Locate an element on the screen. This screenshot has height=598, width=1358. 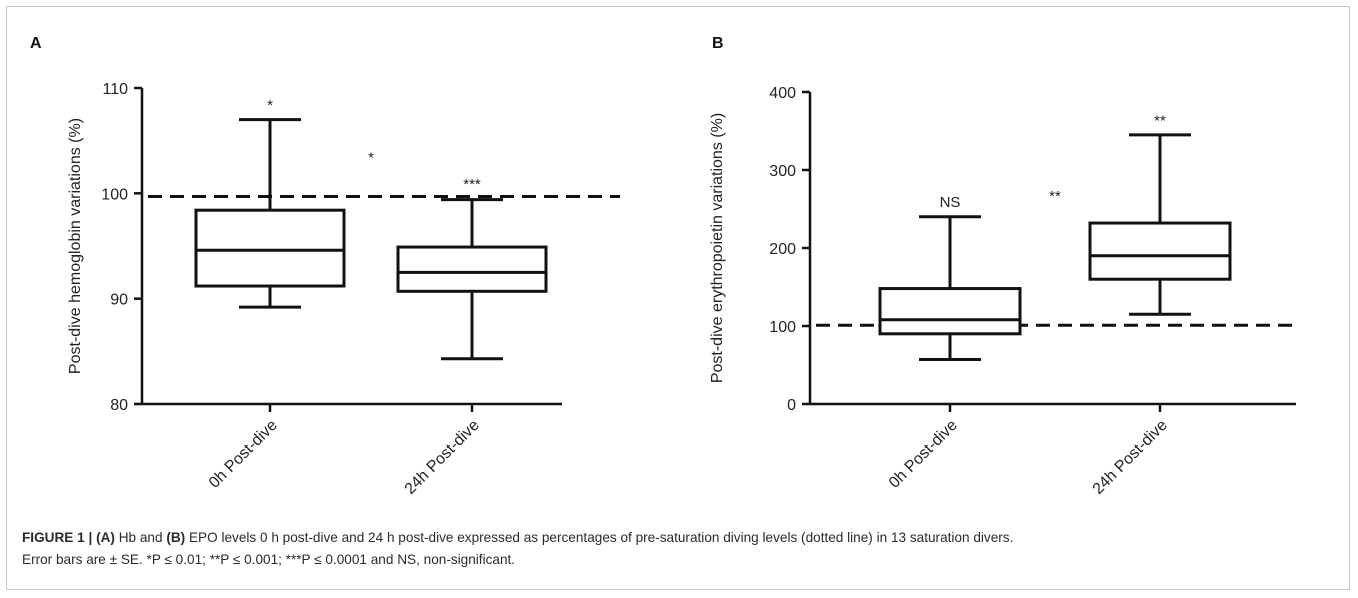
y-tick-label: 300 is located at coordinates (782, 171).